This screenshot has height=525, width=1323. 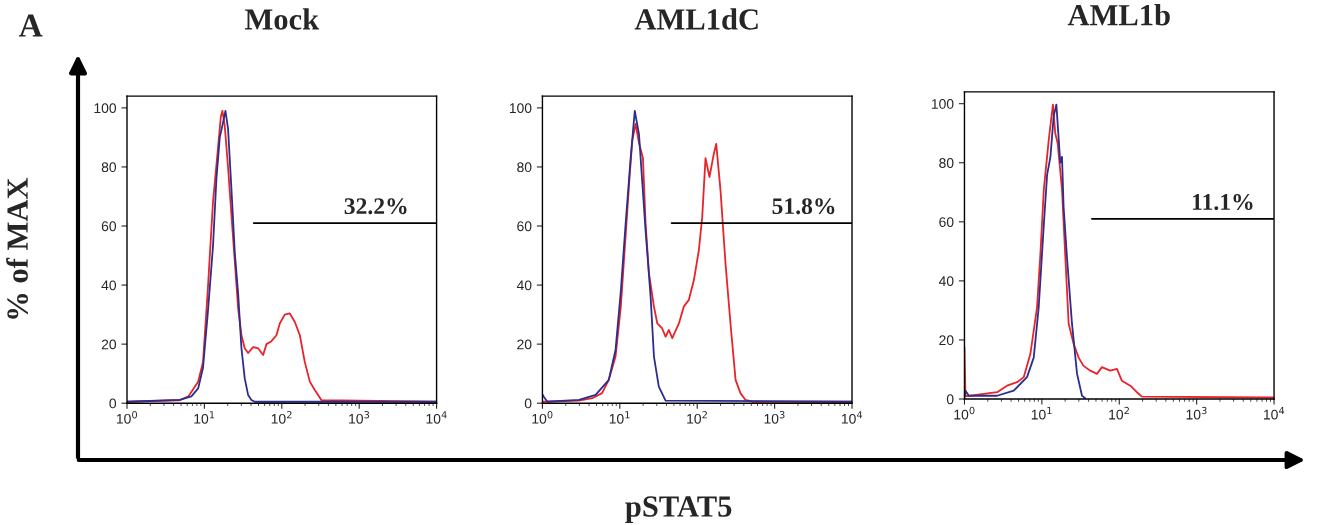 What do you see at coordinates (678, 510) in the screenshot?
I see `x-axis-title: pSTAT5` at bounding box center [678, 510].